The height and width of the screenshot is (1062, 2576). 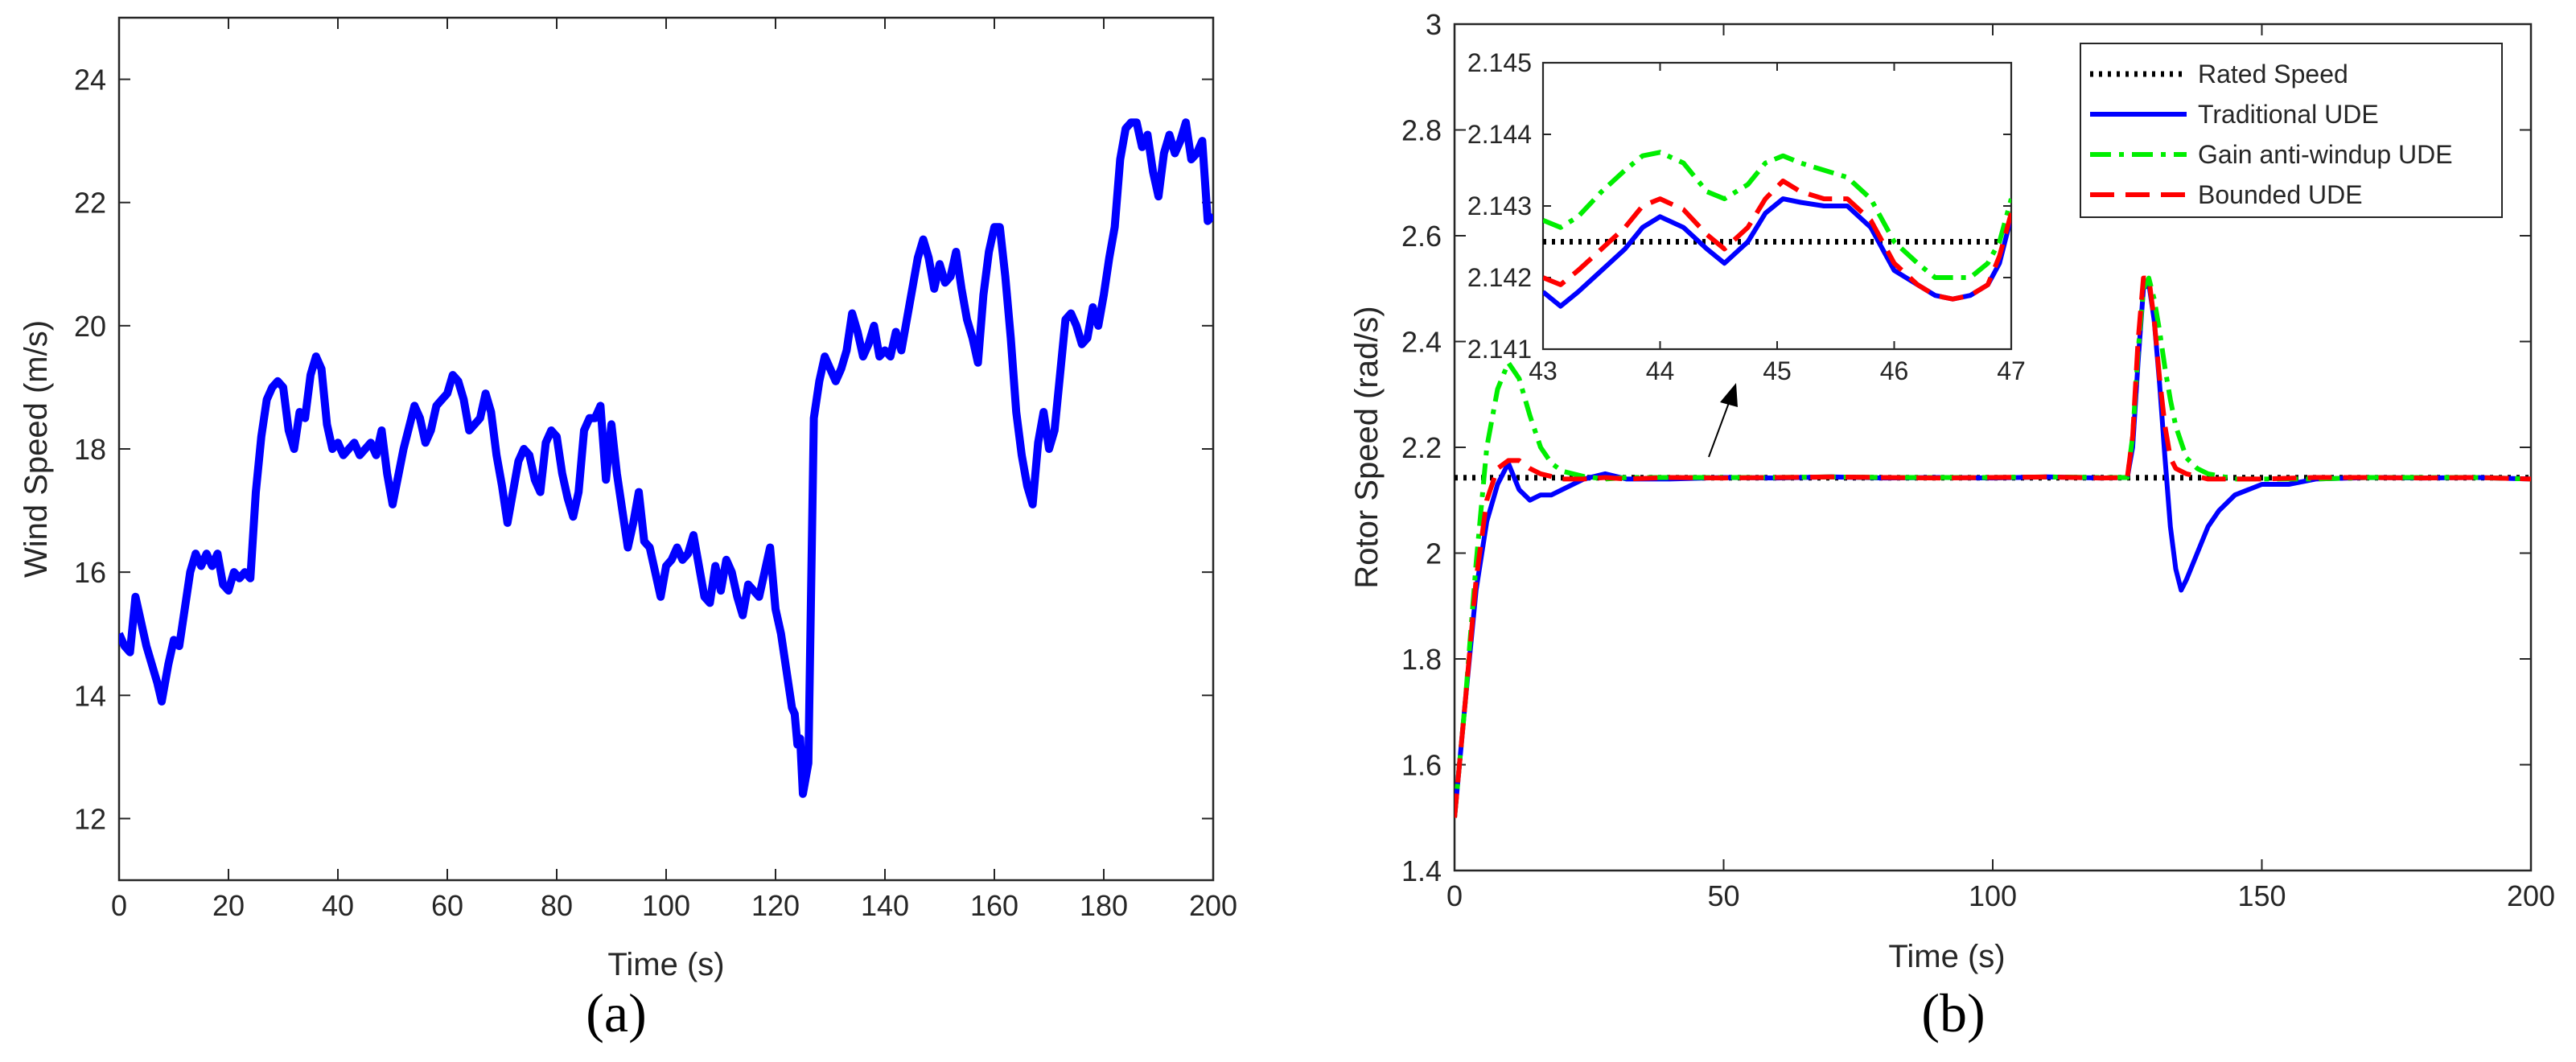 What do you see at coordinates (1499, 63) in the screenshot?
I see `inset-y-tick-label: 2.145` at bounding box center [1499, 63].